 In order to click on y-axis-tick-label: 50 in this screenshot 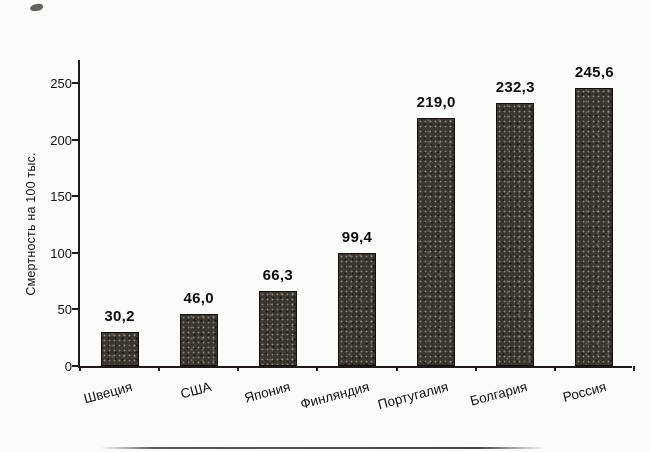, I will do `click(64, 310)`.